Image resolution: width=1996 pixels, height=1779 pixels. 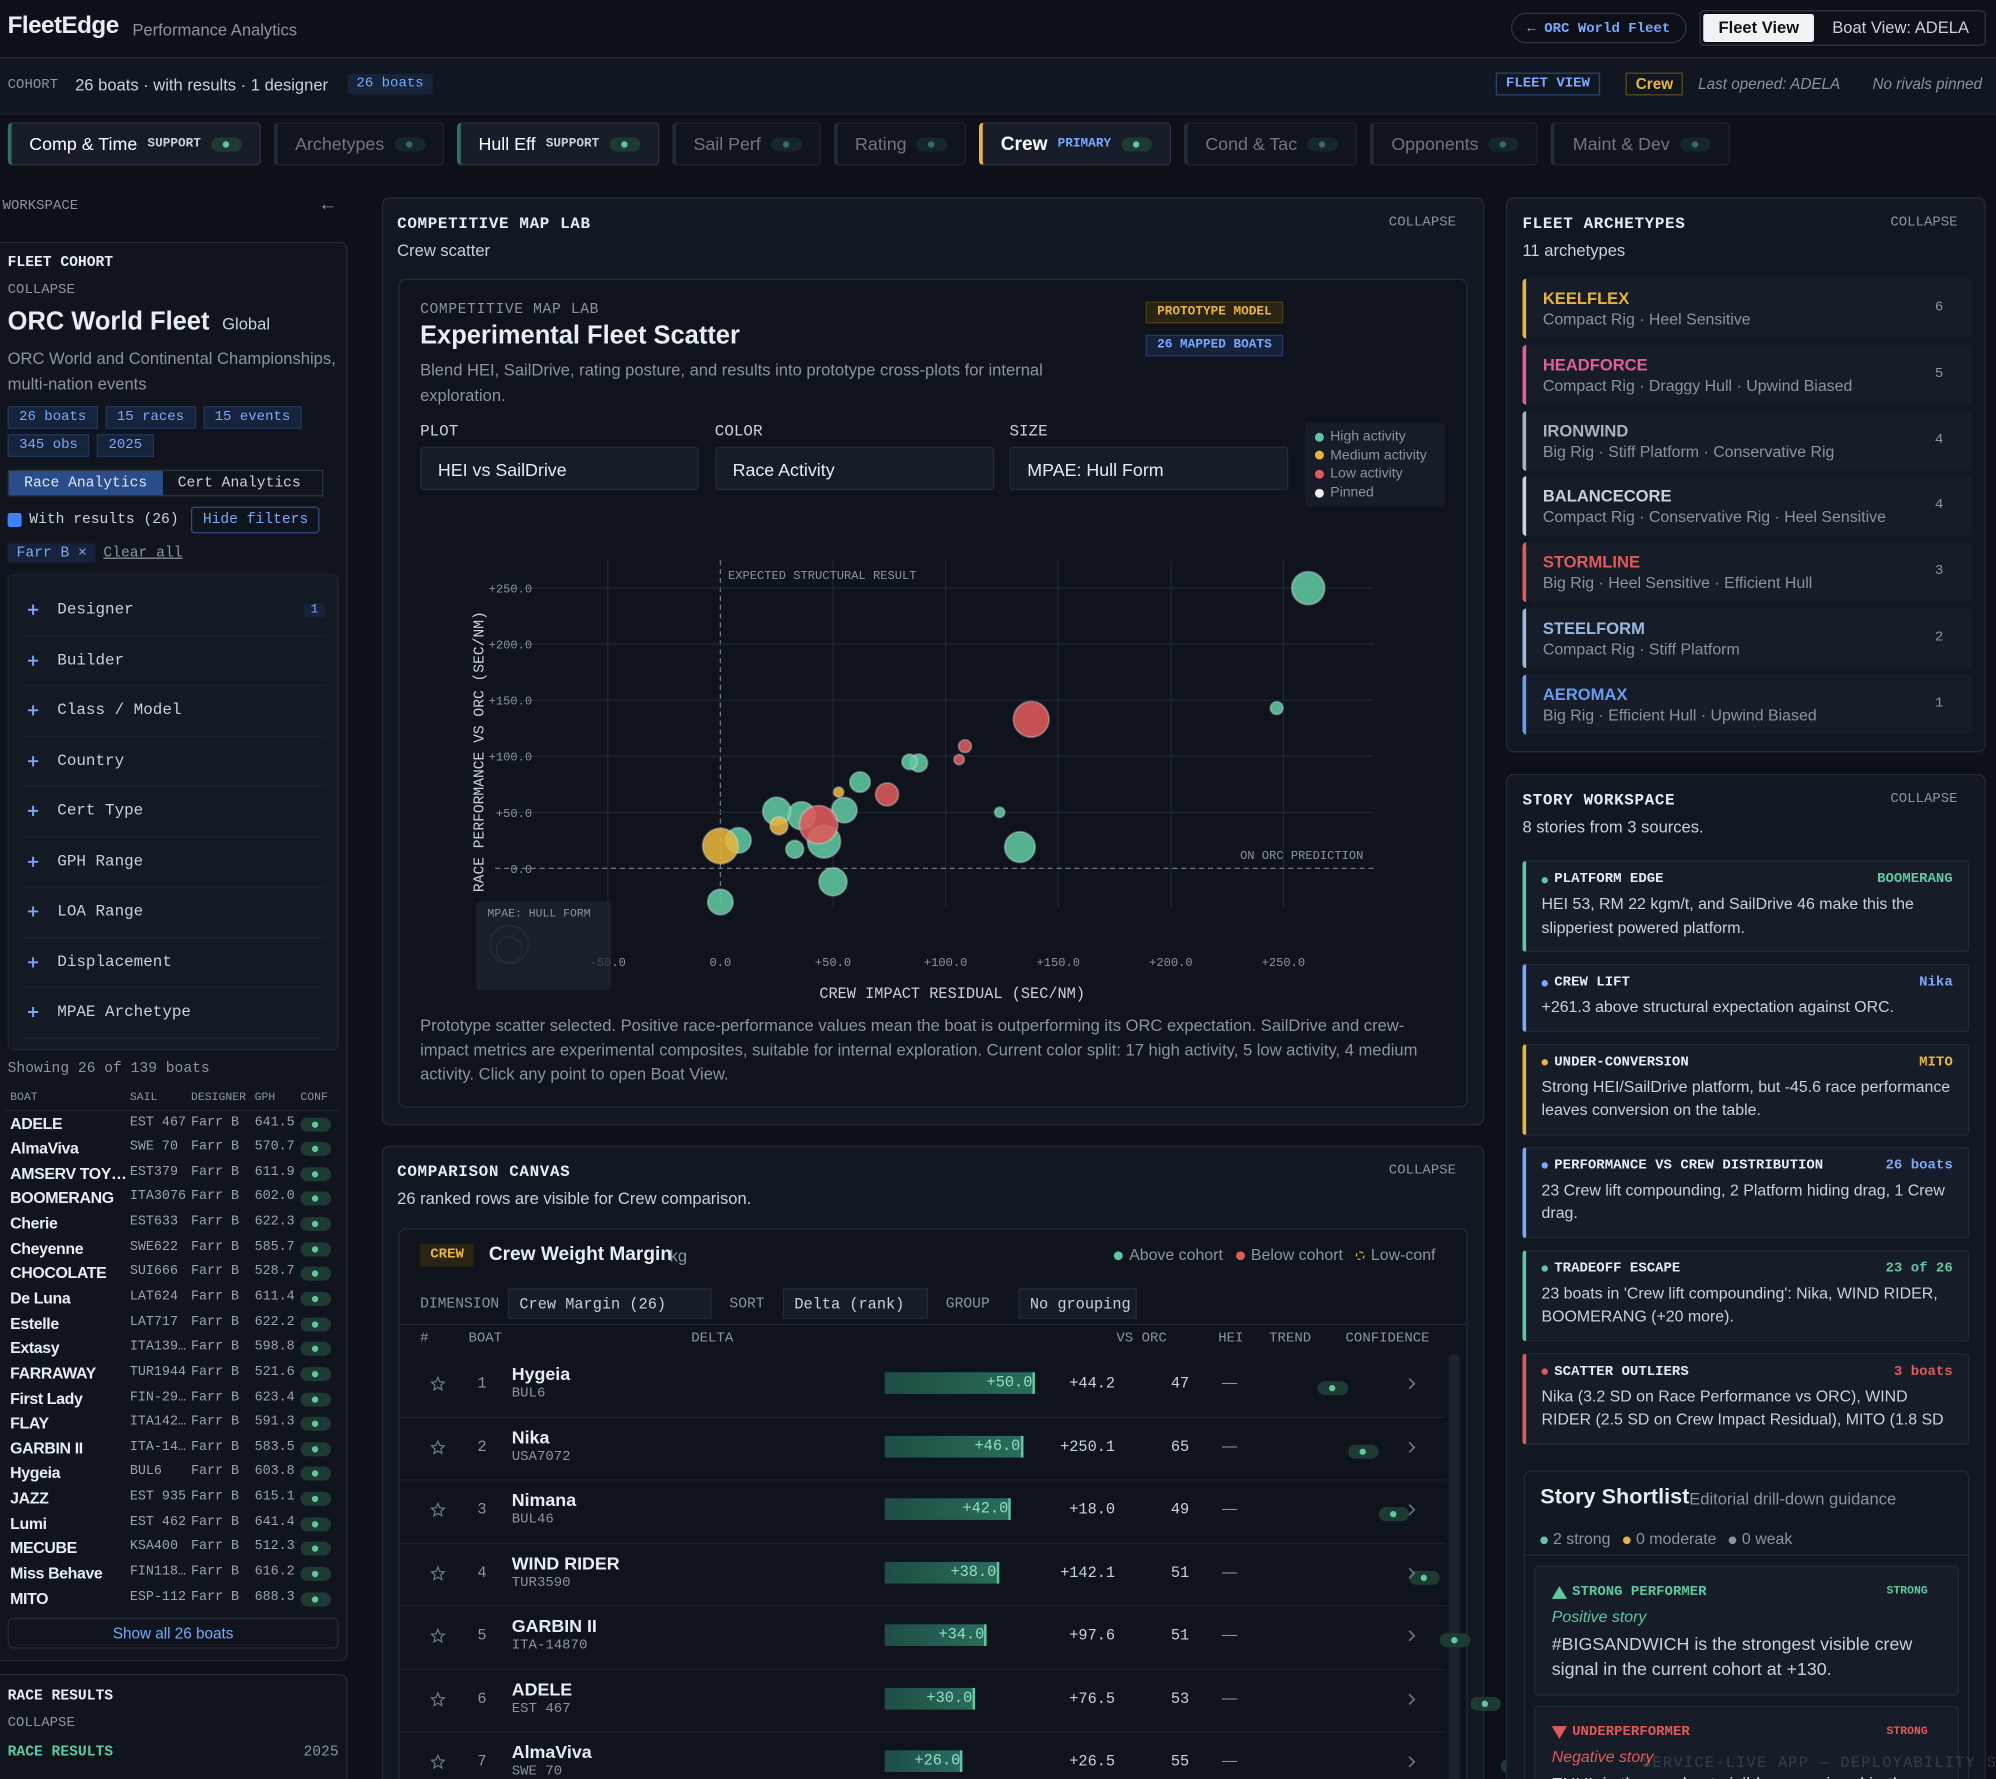 I want to click on tab: Crew PRIMARY, so click(x=1075, y=144).